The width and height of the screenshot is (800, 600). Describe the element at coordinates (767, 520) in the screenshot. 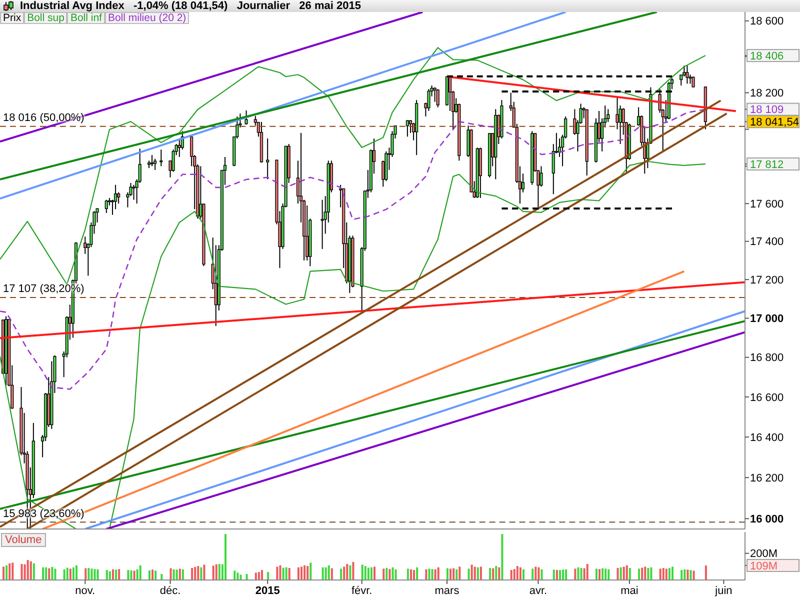

I see `y-tick-label: 16 000` at that location.